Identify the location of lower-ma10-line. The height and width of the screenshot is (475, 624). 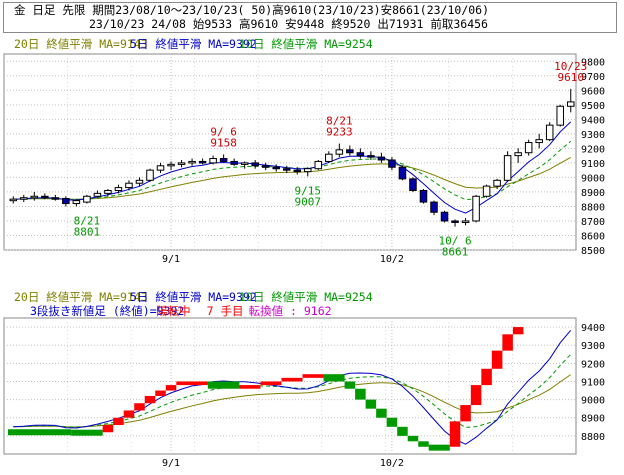
(292, 391).